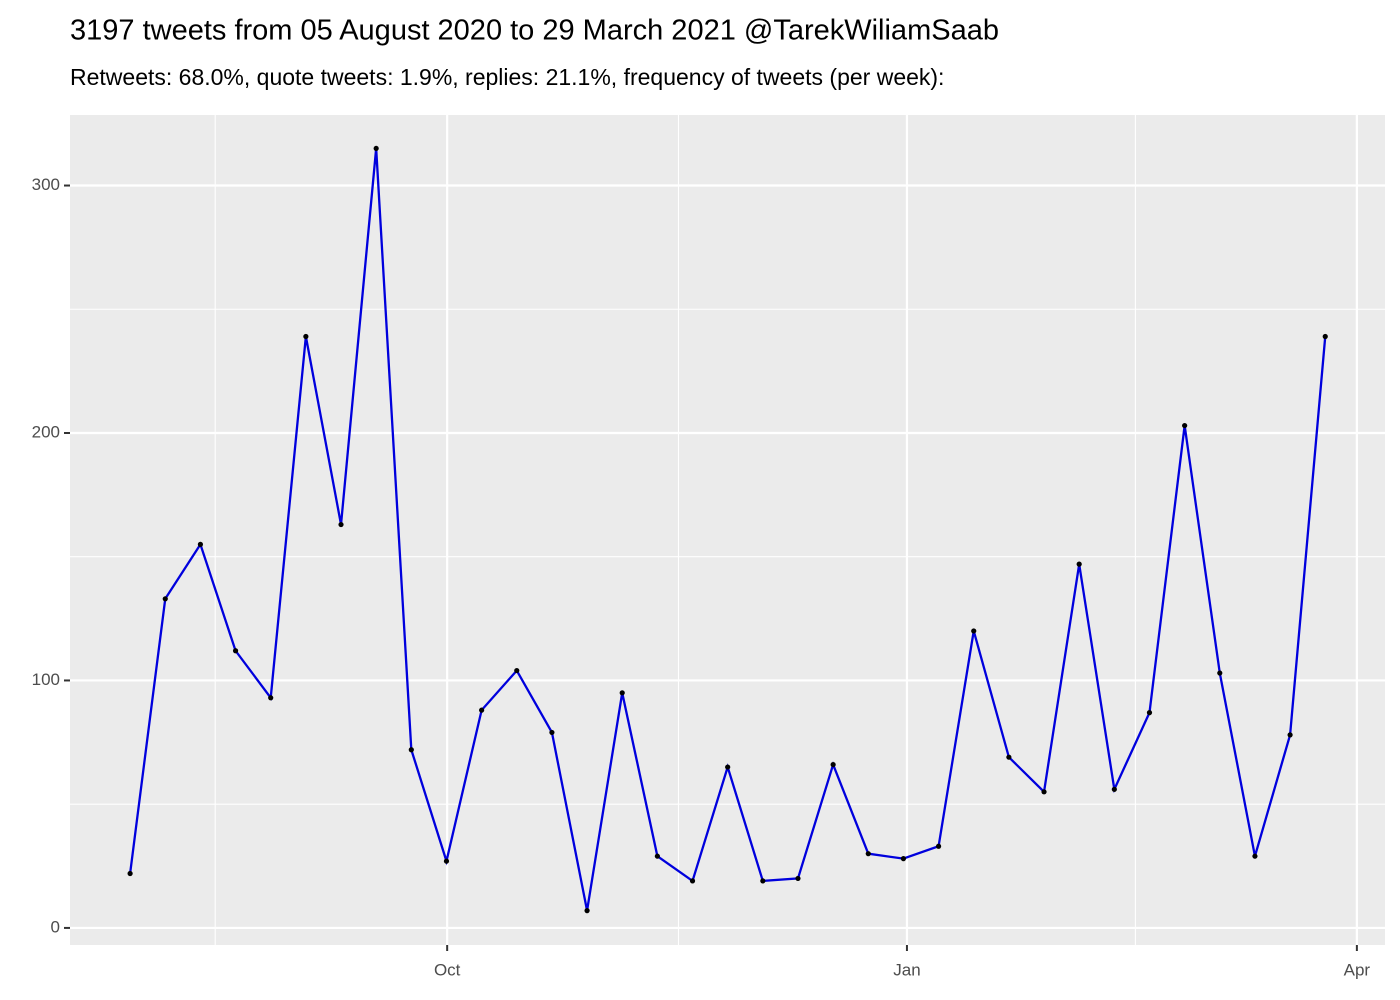  What do you see at coordinates (447, 969) in the screenshot?
I see `x-tick-label: Oct` at bounding box center [447, 969].